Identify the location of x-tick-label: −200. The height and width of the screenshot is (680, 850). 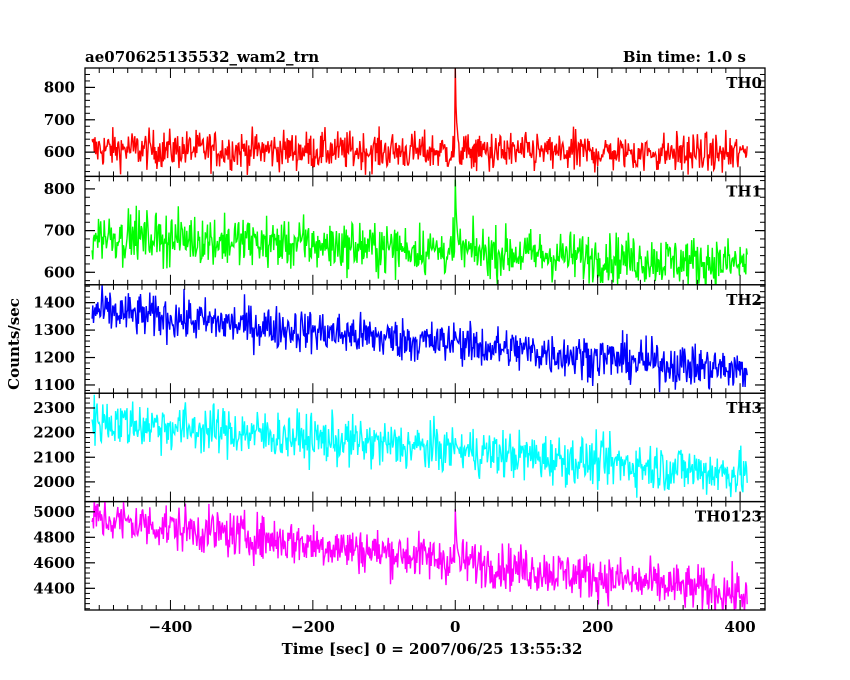
(313, 627).